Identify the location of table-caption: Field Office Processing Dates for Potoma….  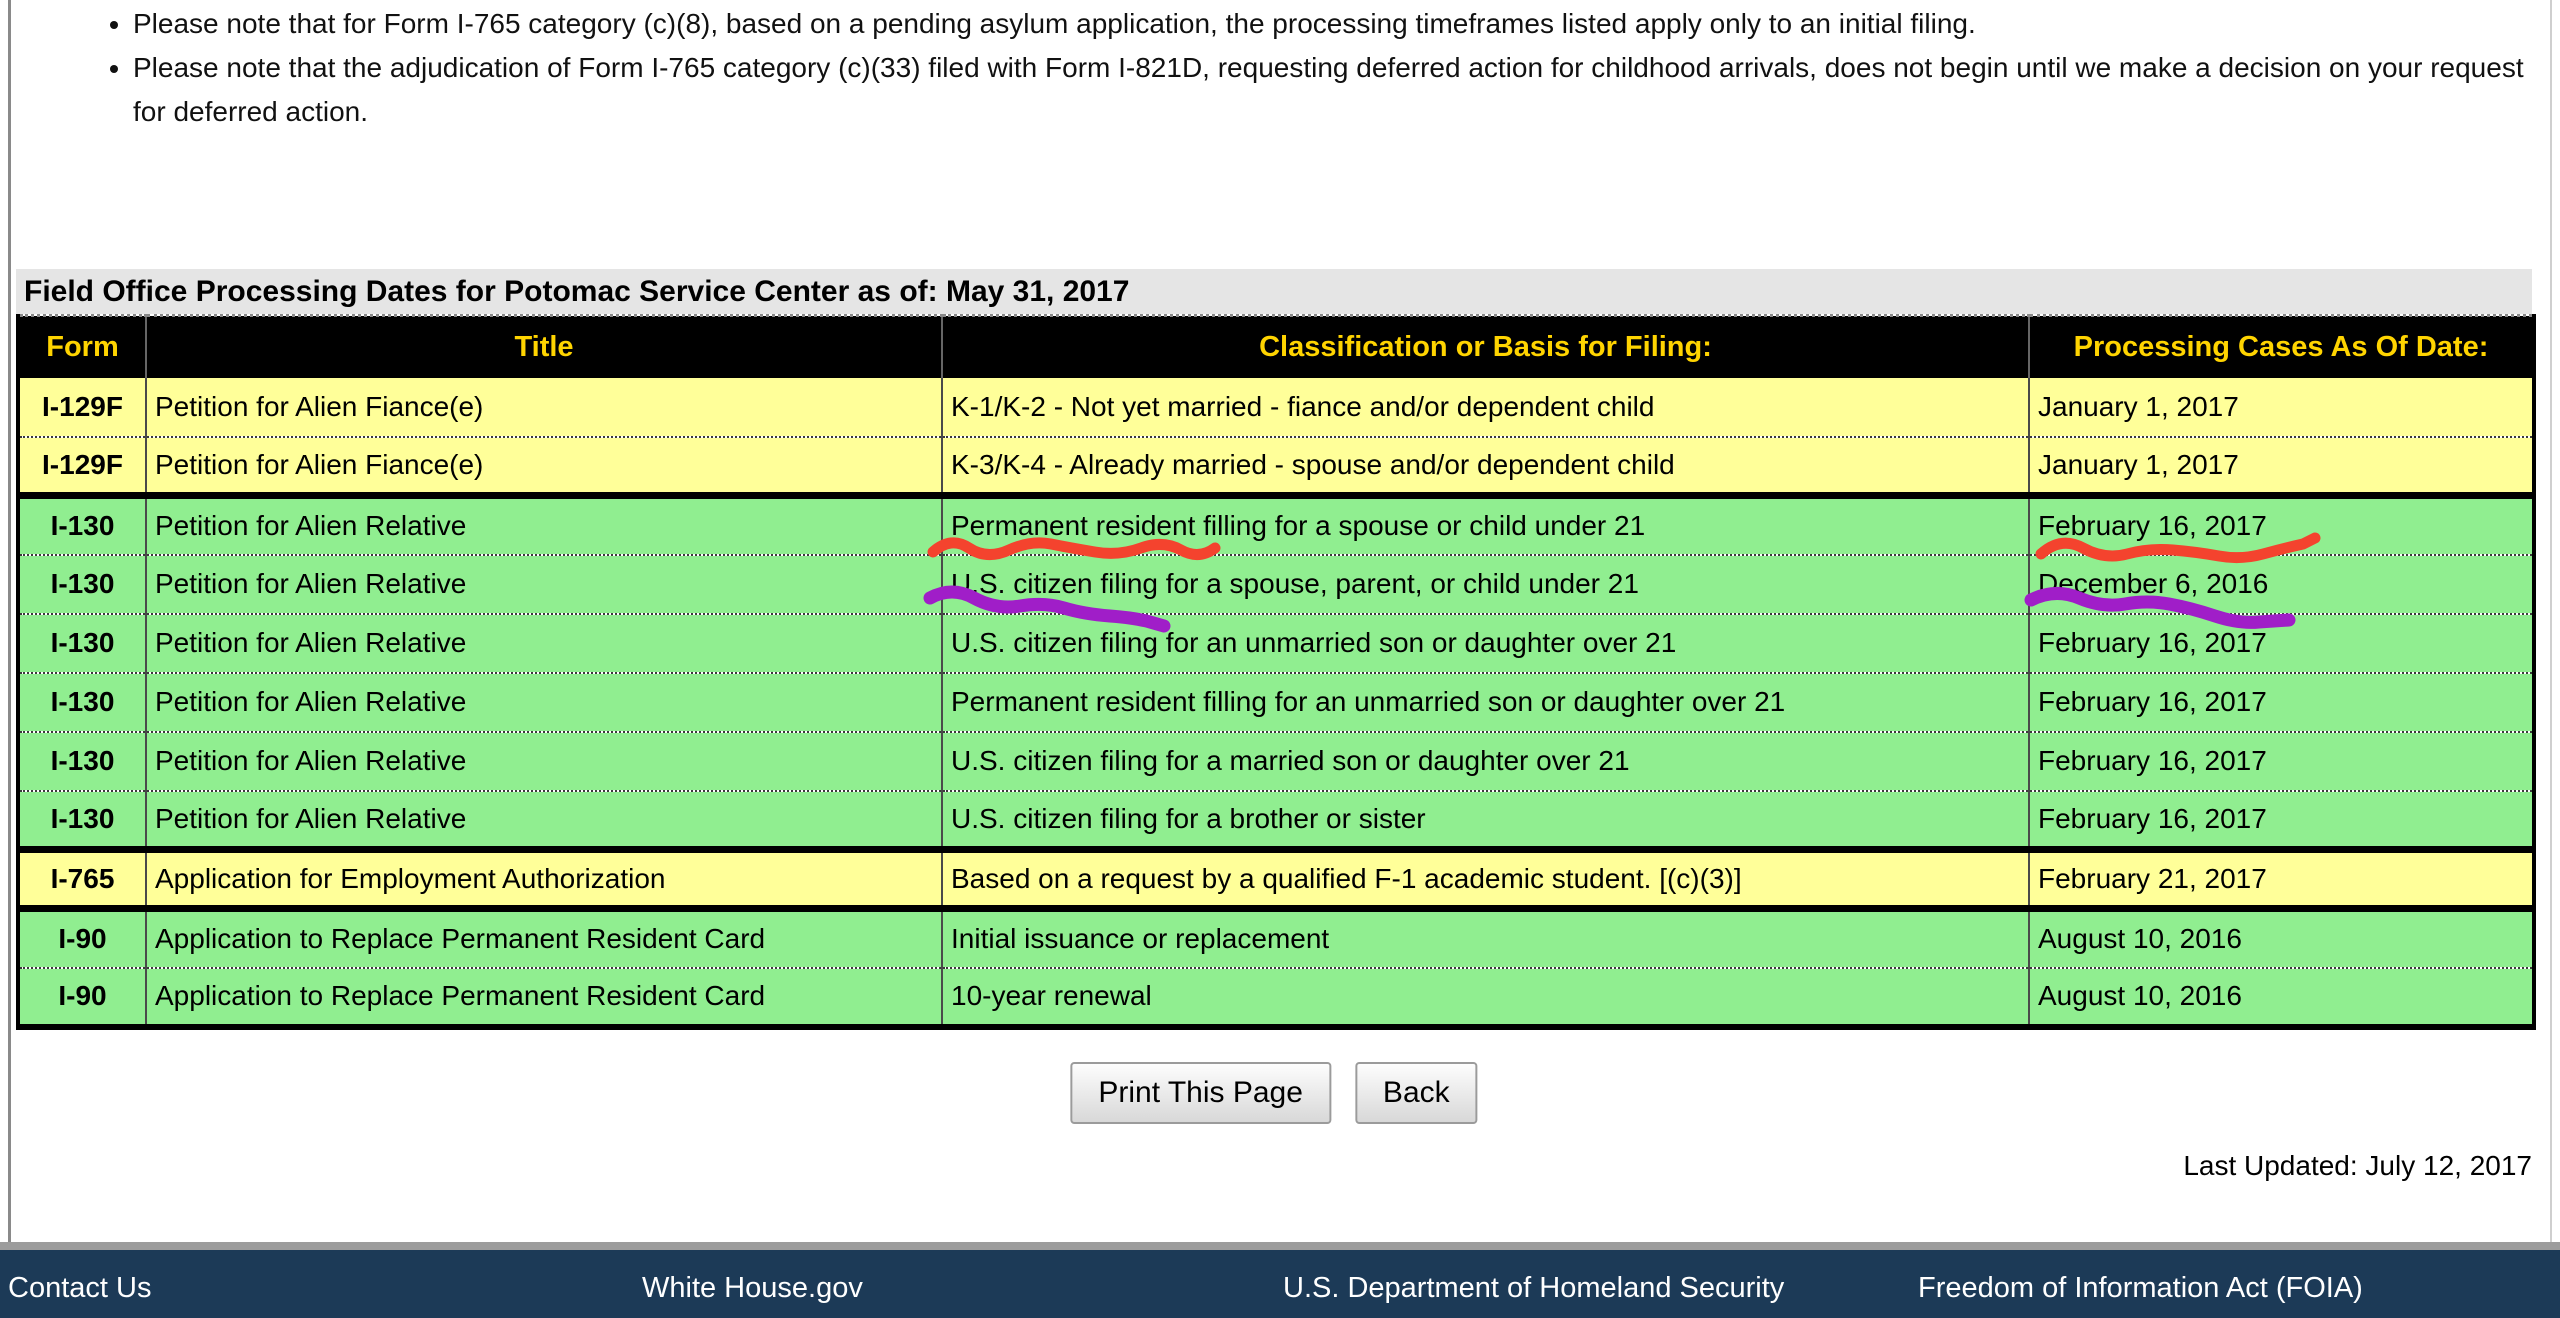
(1274, 291).